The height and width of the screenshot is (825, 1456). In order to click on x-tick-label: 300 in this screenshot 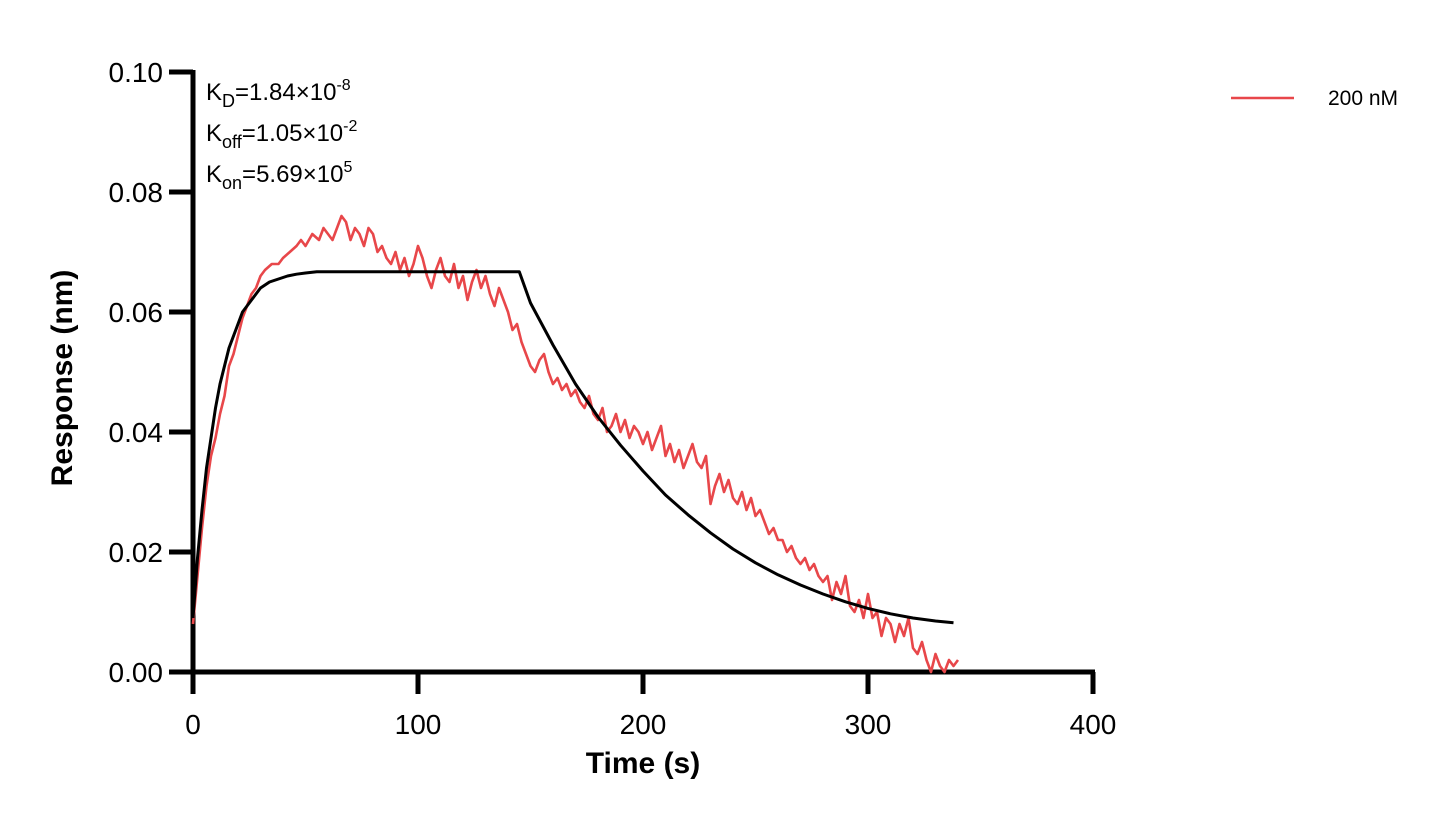, I will do `click(868, 724)`.